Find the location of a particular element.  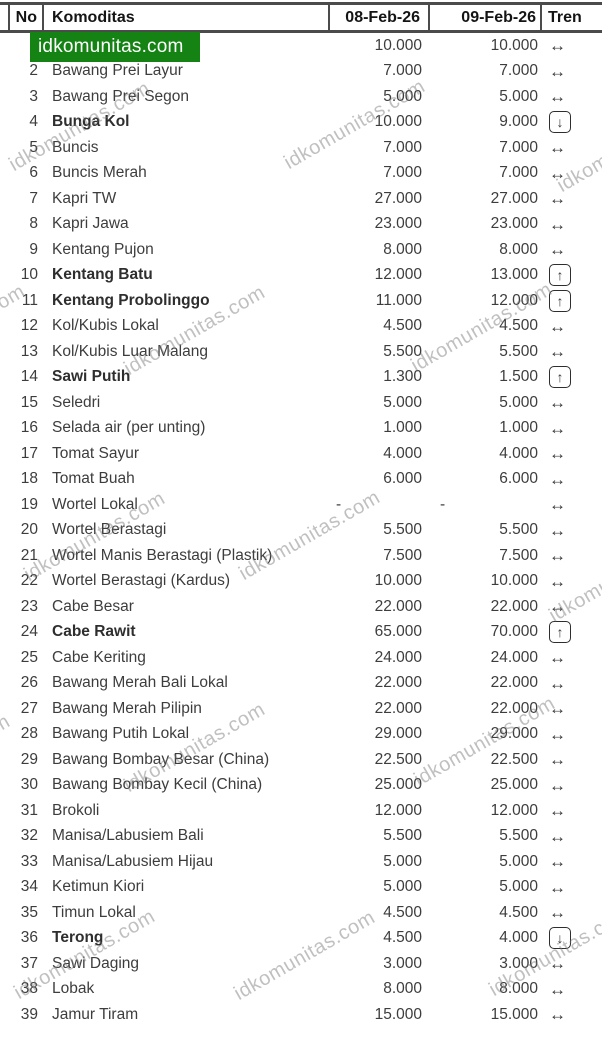

price-date1: 3.000 is located at coordinates (402, 963).